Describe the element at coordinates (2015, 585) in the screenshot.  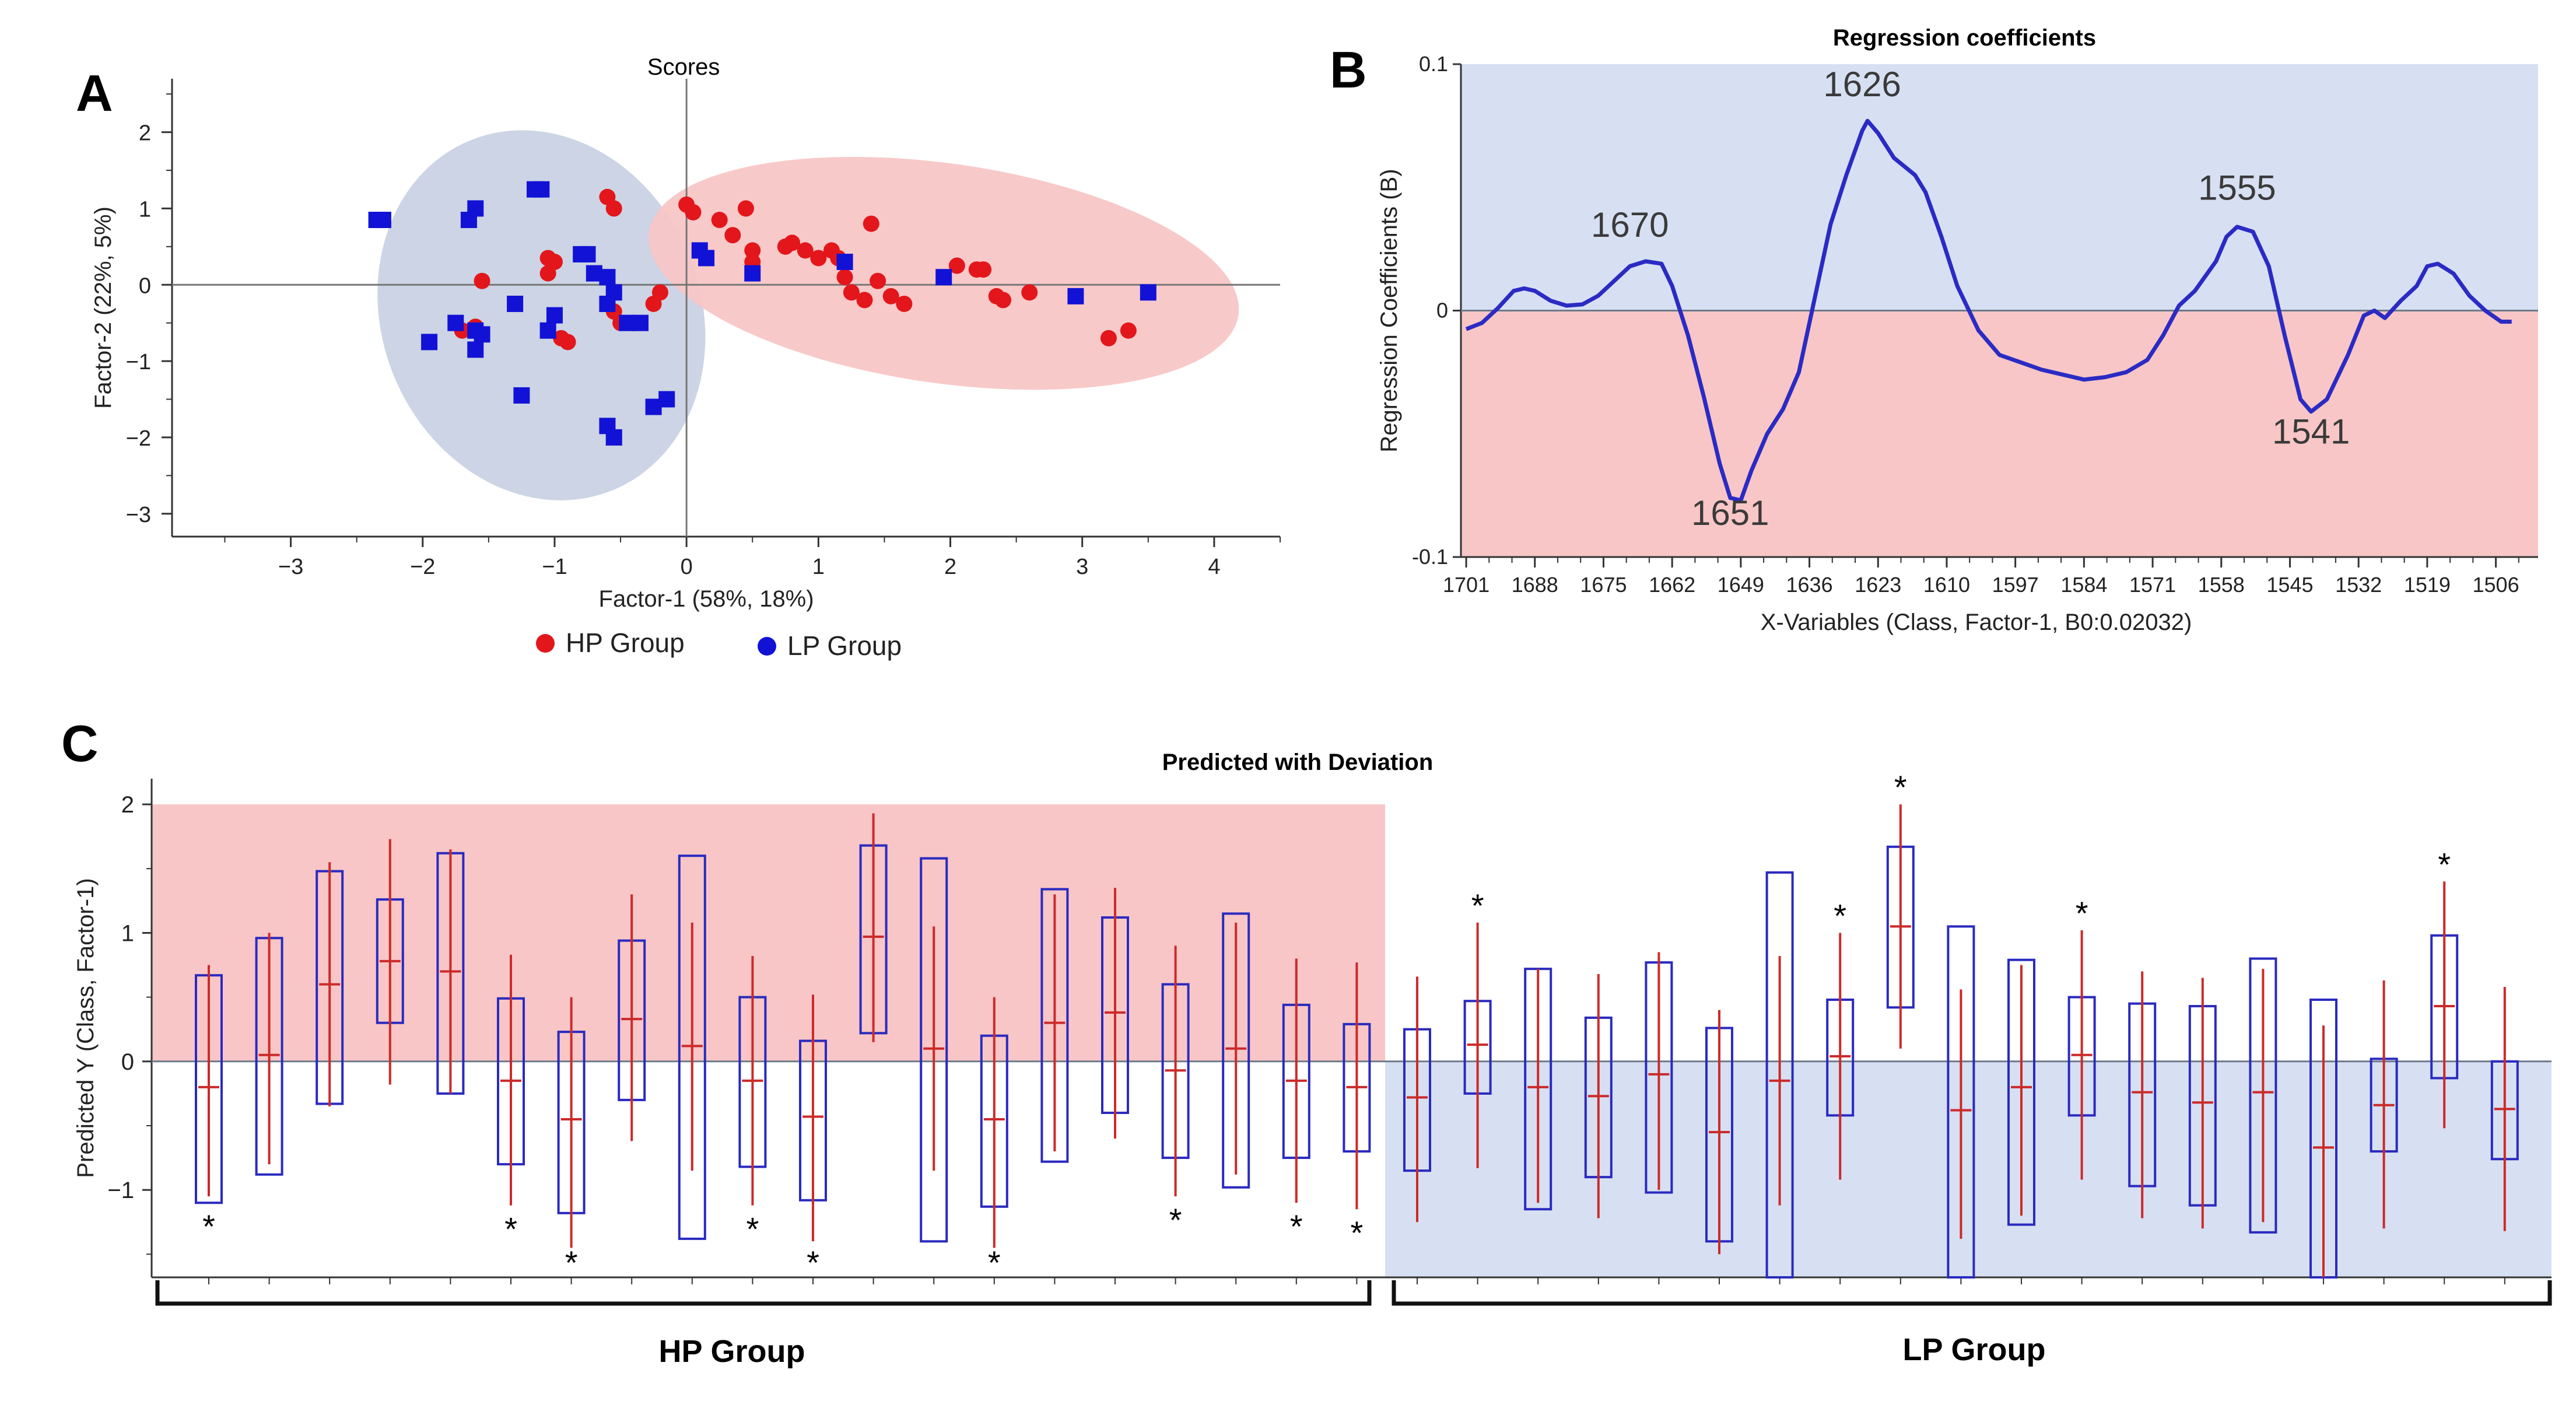
I see `x-tick-label: 1597` at that location.